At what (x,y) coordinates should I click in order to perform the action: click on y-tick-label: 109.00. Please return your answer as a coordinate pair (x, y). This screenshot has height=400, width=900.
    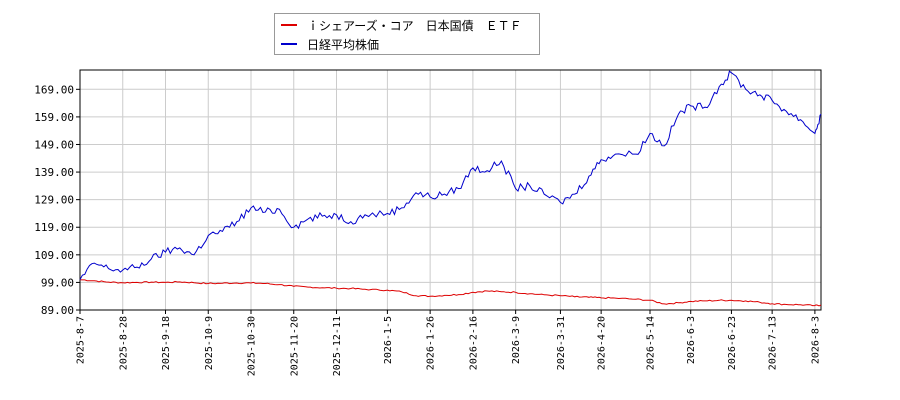
    Looking at the image, I should click on (54, 255).